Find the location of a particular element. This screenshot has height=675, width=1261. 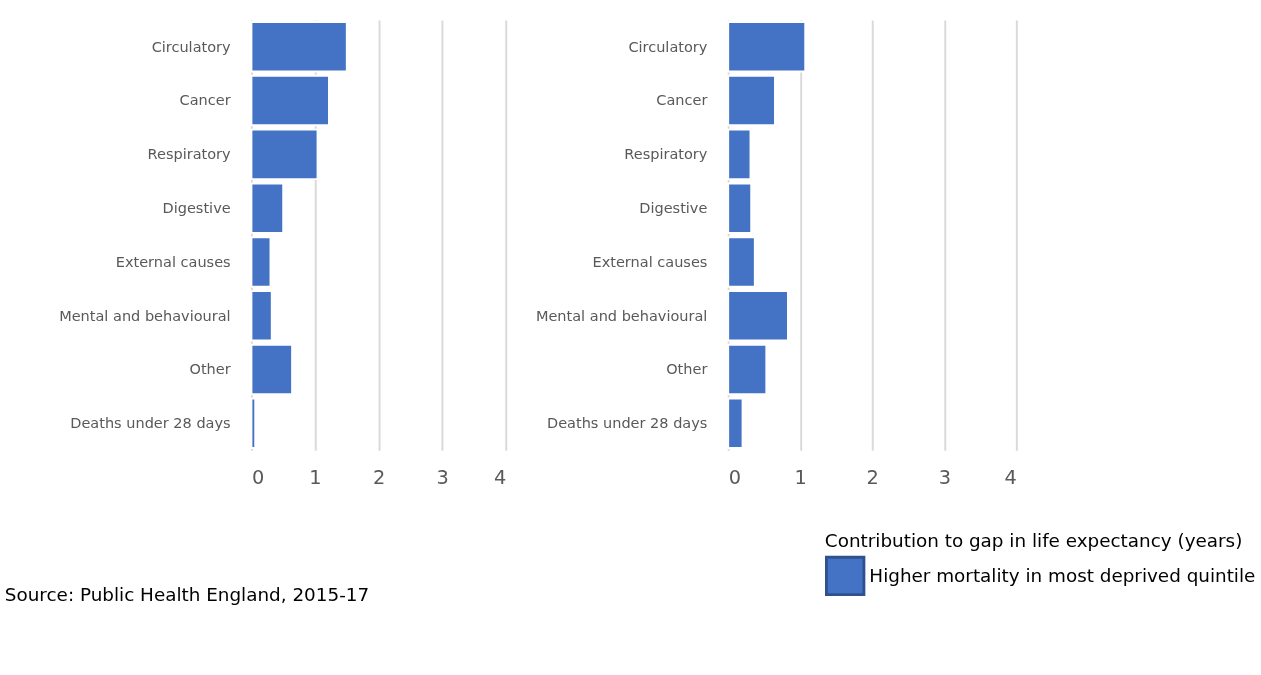

legend-label: Higher mortality in most deprived quintile is located at coordinates (1062, 575).